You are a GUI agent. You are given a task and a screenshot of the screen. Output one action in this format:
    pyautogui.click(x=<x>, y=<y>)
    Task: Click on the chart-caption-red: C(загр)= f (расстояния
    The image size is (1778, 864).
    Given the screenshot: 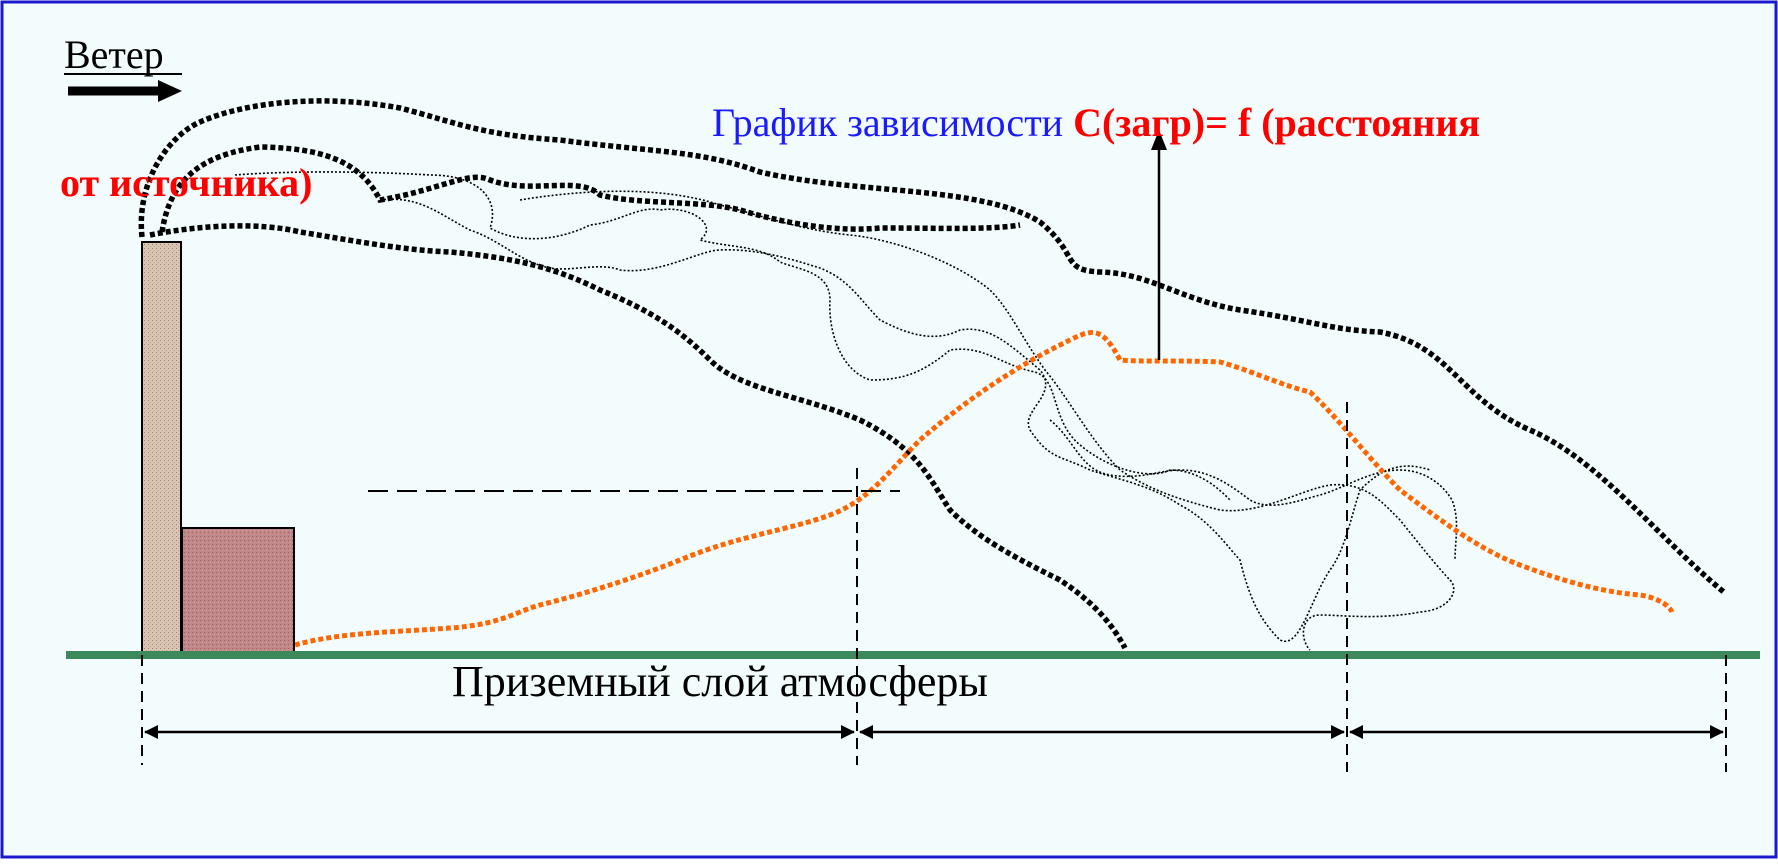 What is the action you would take?
    pyautogui.click(x=1276, y=122)
    